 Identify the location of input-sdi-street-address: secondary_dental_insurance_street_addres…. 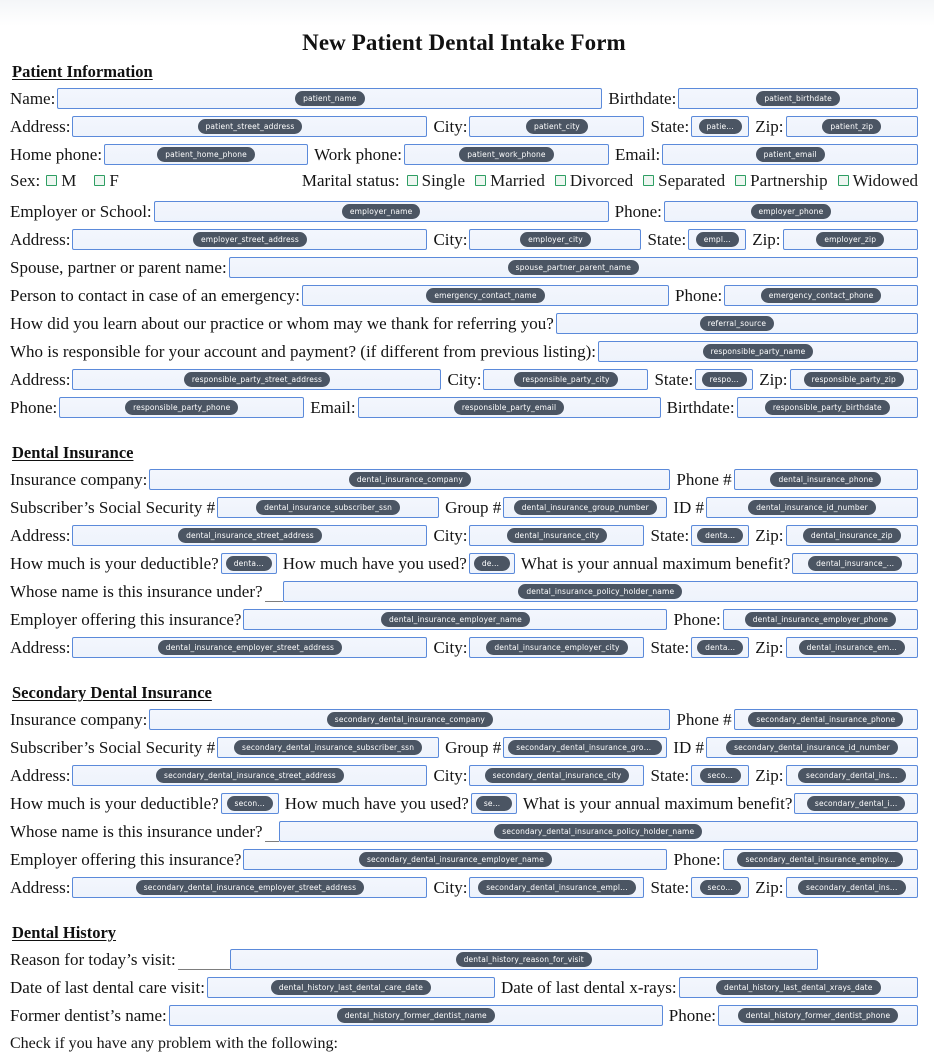
(250, 775).